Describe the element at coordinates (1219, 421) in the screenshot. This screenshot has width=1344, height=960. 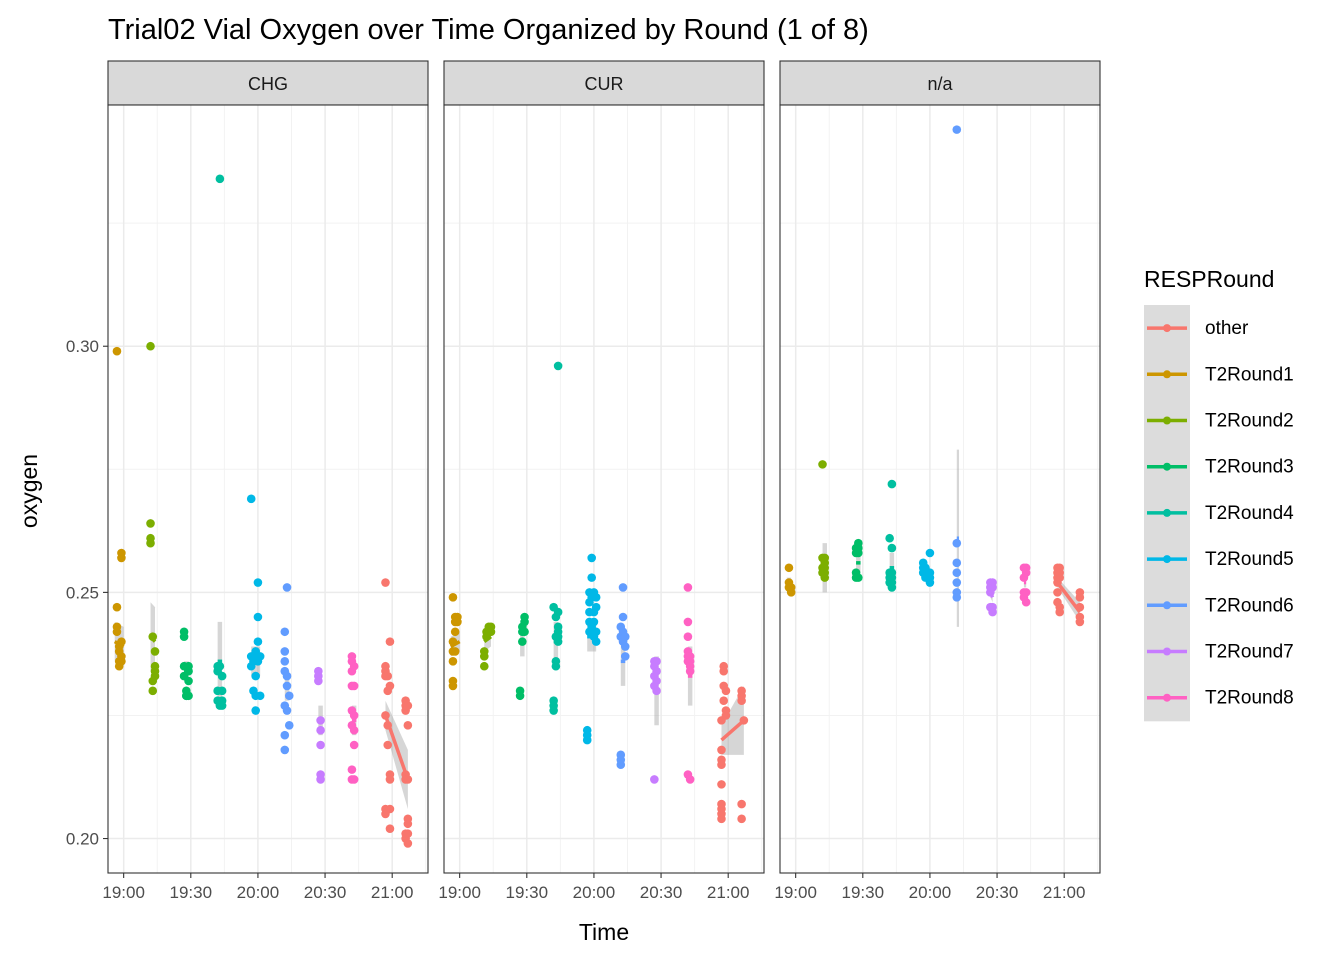
I see `legend-item: T2Round2` at that location.